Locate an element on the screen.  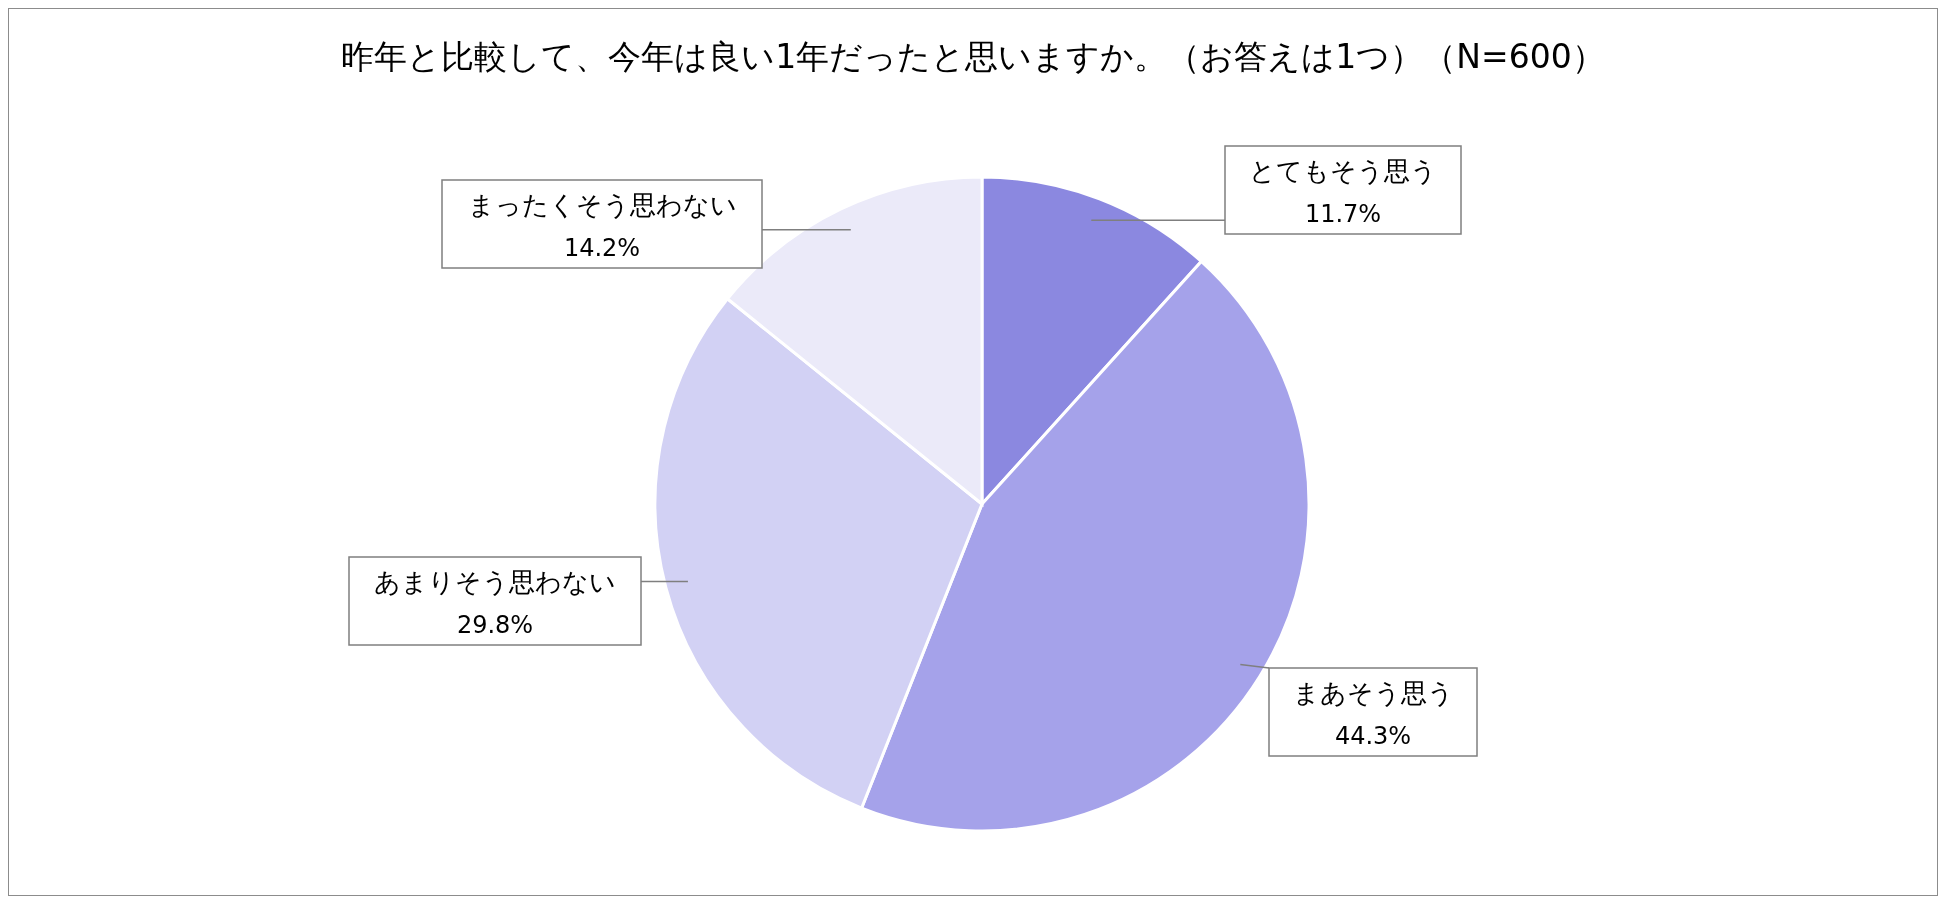
slice-label: まあそう思う is located at coordinates (1373, 693).